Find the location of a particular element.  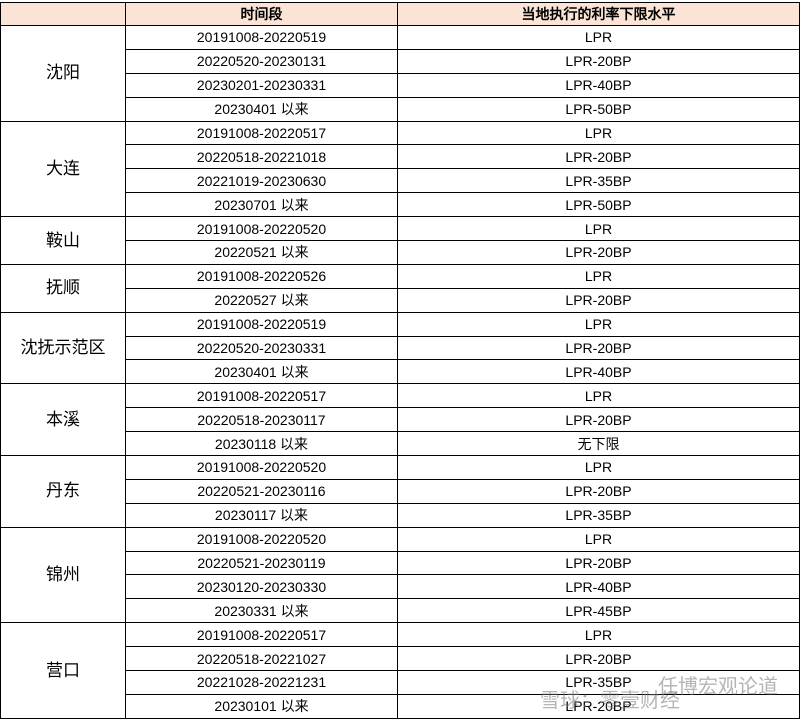

table-header: 时间段 当地执行的利率下限水平 is located at coordinates (400, 14).